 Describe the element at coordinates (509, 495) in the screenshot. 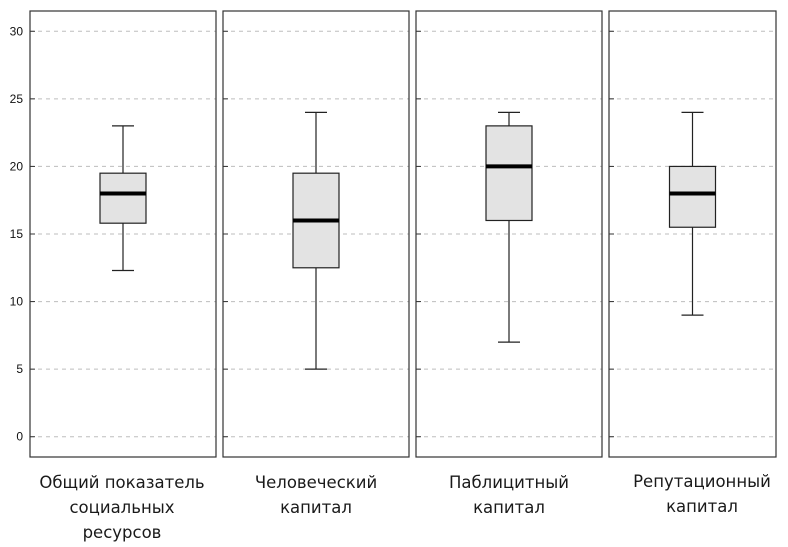

I see `category-label-3: Паблицитный капитал` at that location.